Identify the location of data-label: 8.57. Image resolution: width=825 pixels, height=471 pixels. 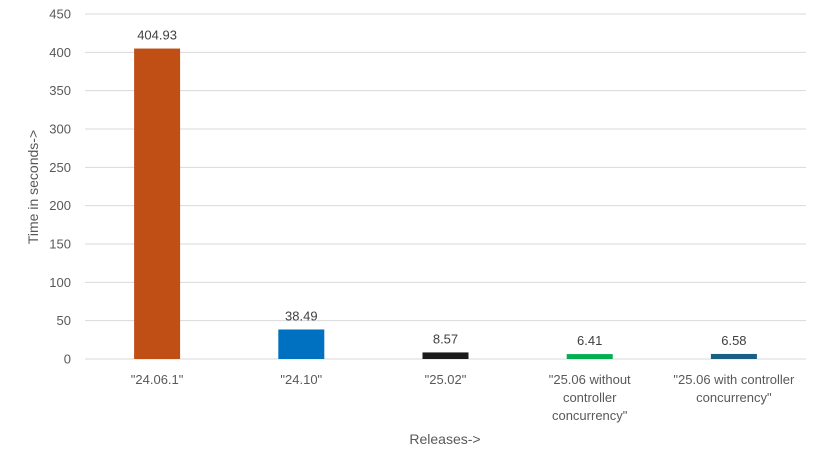
(445, 338).